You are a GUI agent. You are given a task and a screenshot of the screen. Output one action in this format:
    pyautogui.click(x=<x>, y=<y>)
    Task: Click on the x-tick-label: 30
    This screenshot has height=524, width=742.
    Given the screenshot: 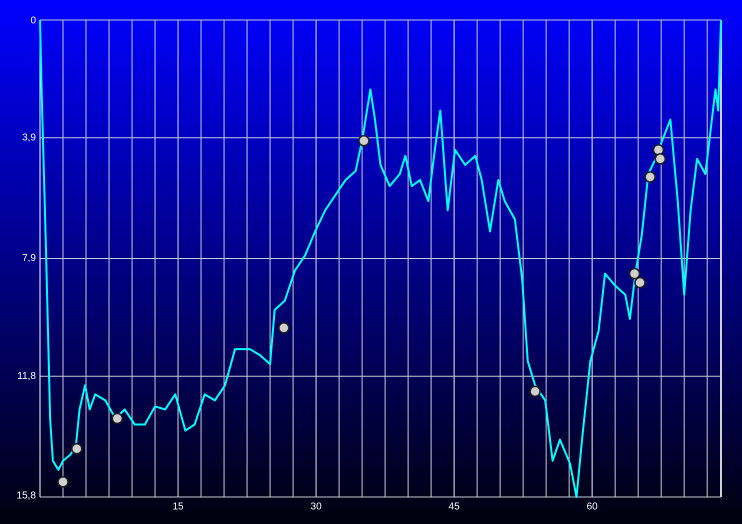 What is the action you would take?
    pyautogui.click(x=317, y=507)
    